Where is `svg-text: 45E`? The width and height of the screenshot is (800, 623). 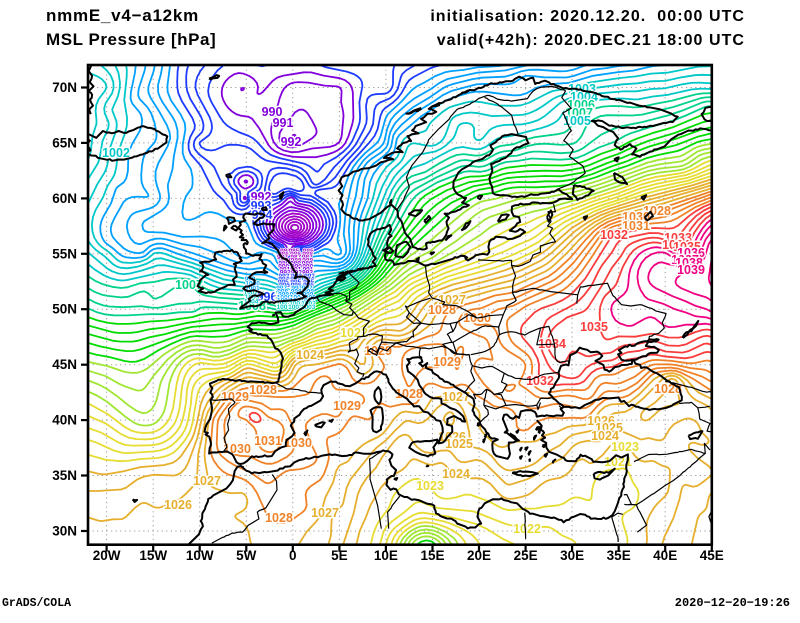 svg-text: 45E is located at coordinates (712, 555).